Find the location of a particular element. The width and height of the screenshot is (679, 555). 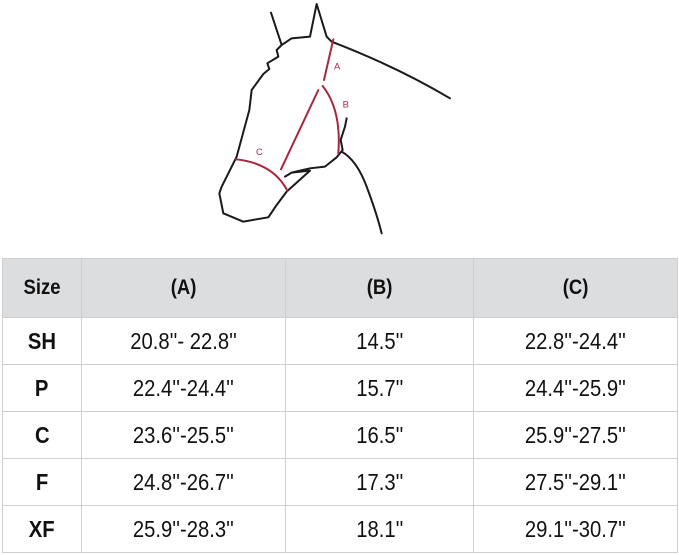

cell-size: XF is located at coordinates (42, 529).